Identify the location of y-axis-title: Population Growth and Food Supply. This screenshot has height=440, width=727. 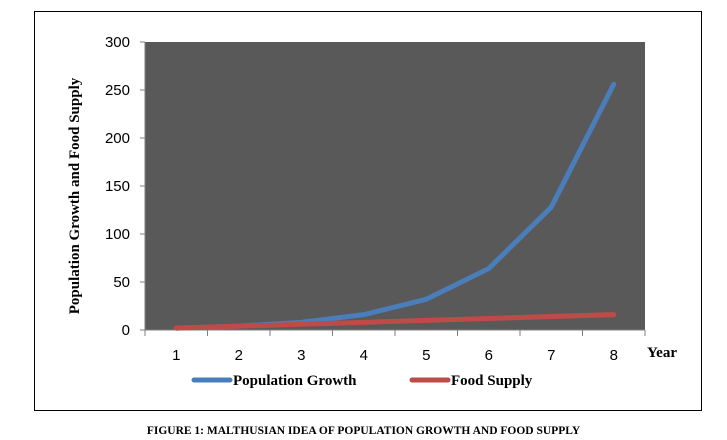
(75, 195).